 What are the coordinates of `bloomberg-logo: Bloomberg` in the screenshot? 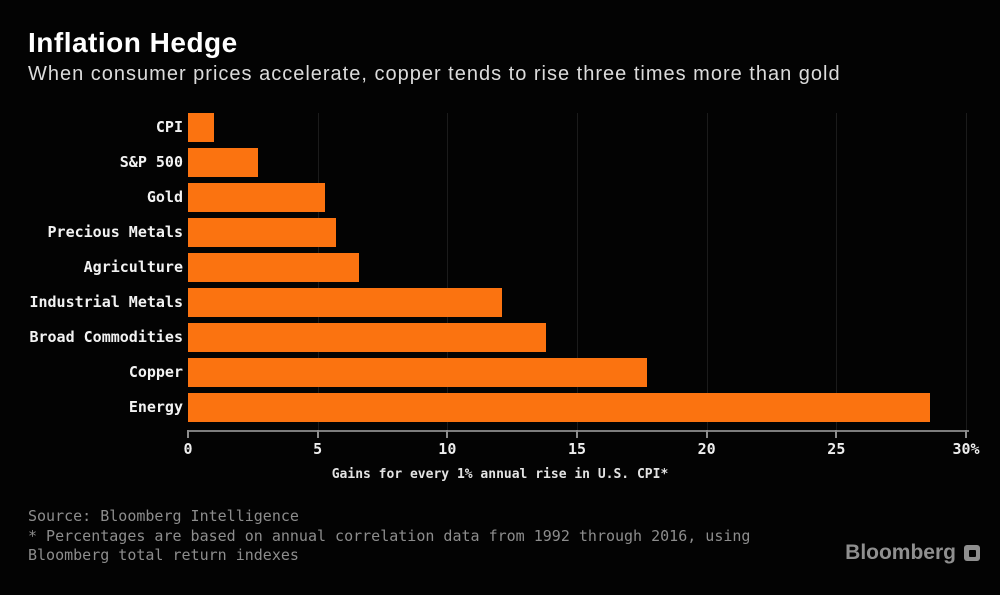 It's located at (912, 553).